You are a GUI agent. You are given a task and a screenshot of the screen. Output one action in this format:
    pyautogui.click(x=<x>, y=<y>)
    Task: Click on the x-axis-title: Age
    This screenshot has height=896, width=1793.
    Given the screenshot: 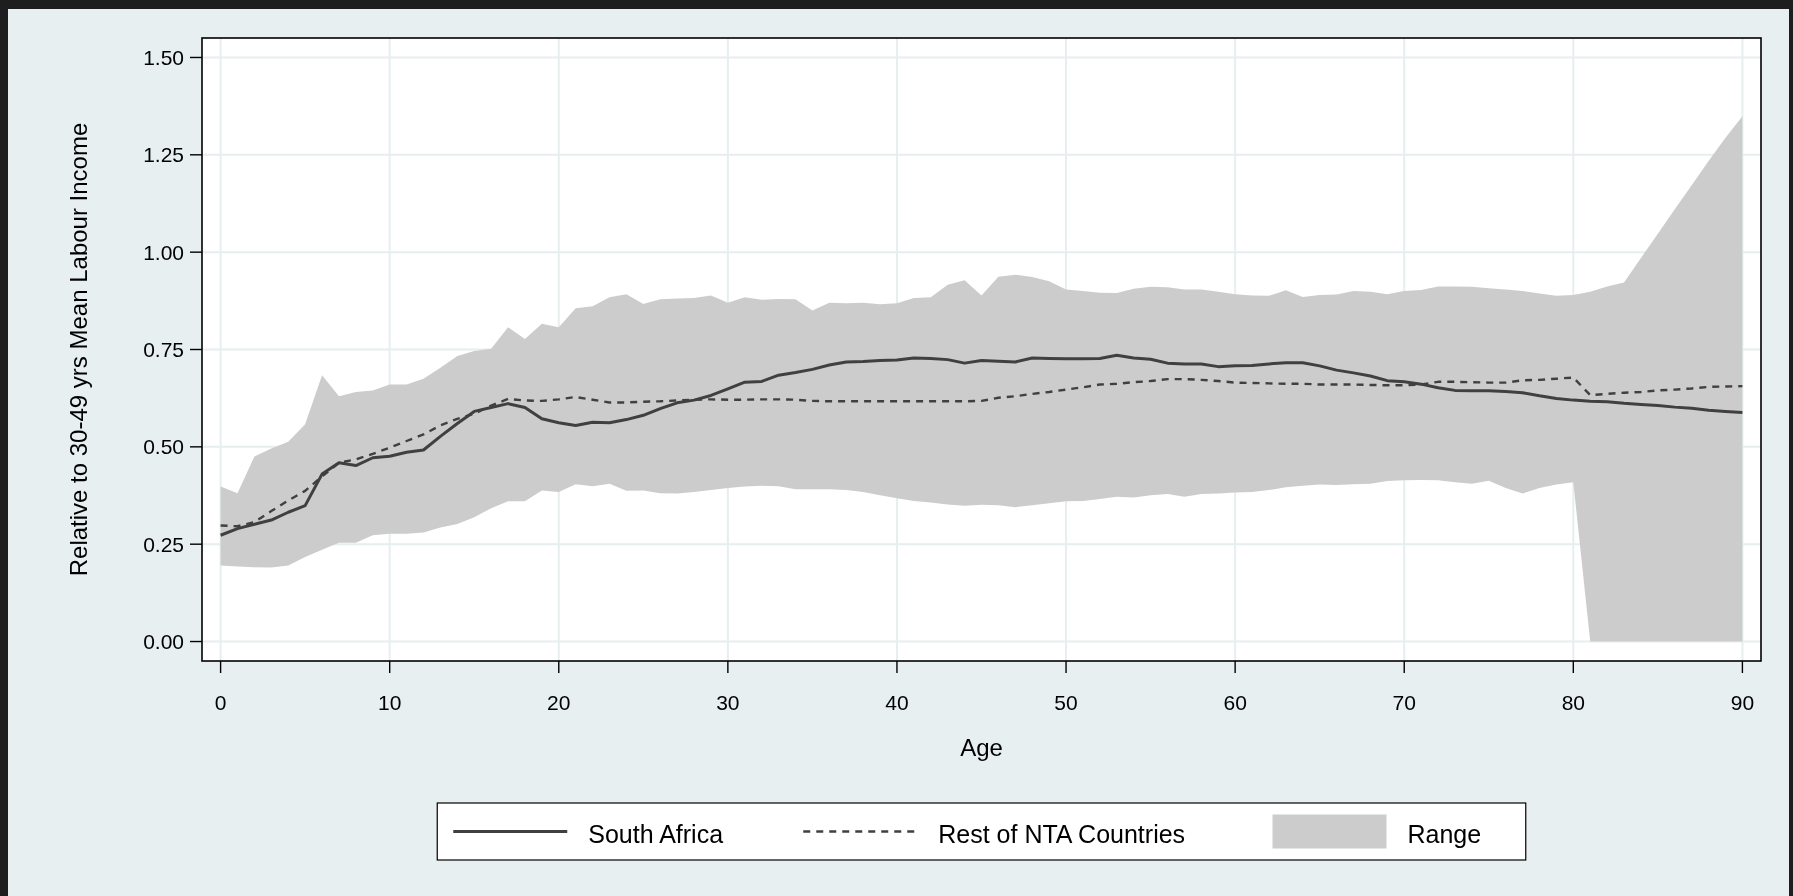 What is the action you would take?
    pyautogui.click(x=981, y=747)
    